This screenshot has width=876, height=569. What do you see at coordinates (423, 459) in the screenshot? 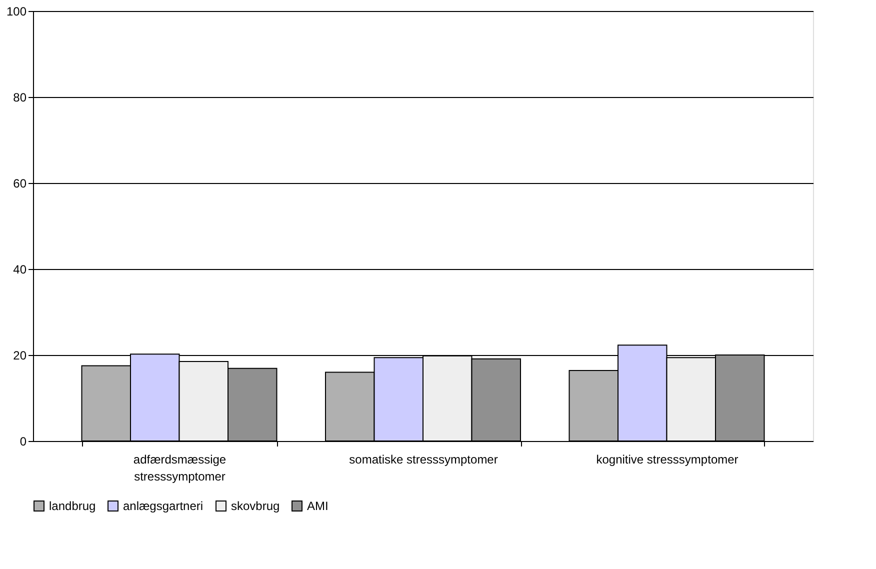
I see `x-tick-label: somatiske stresssymptomer` at bounding box center [423, 459].